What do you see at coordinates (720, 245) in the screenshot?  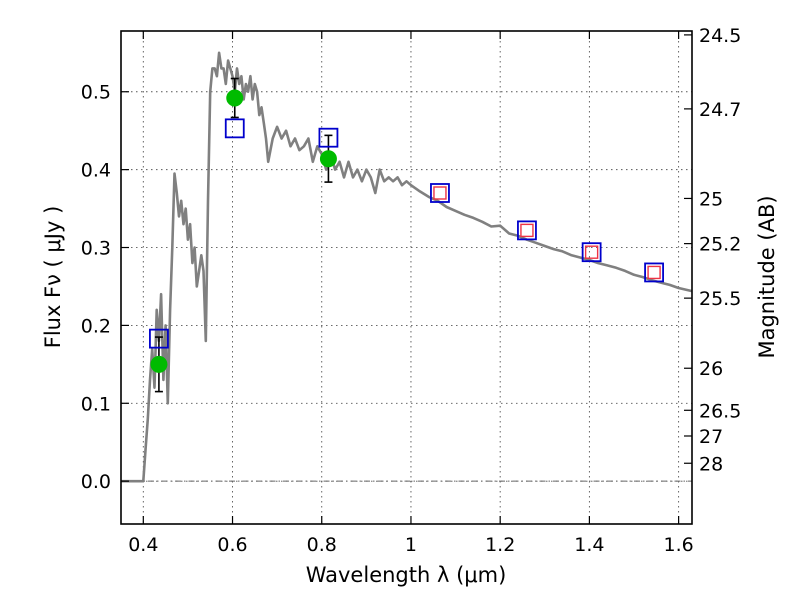 I see `magnitude-tick-label: 25.2` at bounding box center [720, 245].